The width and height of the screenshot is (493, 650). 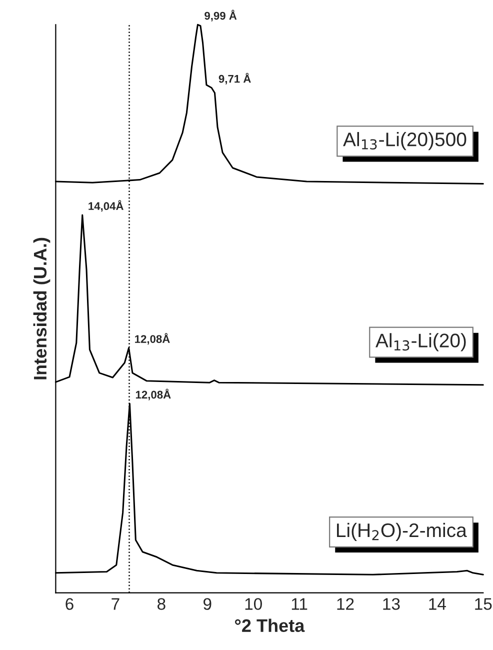 What do you see at coordinates (234, 78) in the screenshot?
I see `annotation: 9,71 Å` at bounding box center [234, 78].